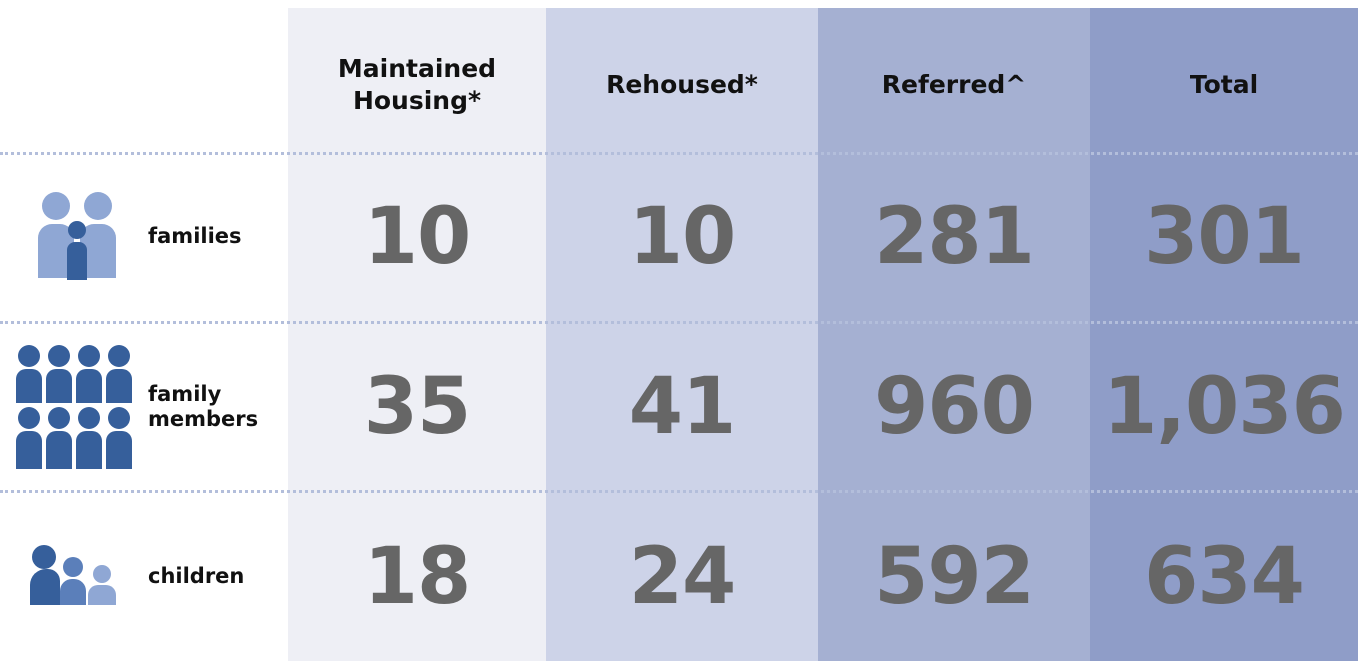 The width and height of the screenshot is (1358, 661). What do you see at coordinates (74, 407) in the screenshot?
I see `family-members-icon` at bounding box center [74, 407].